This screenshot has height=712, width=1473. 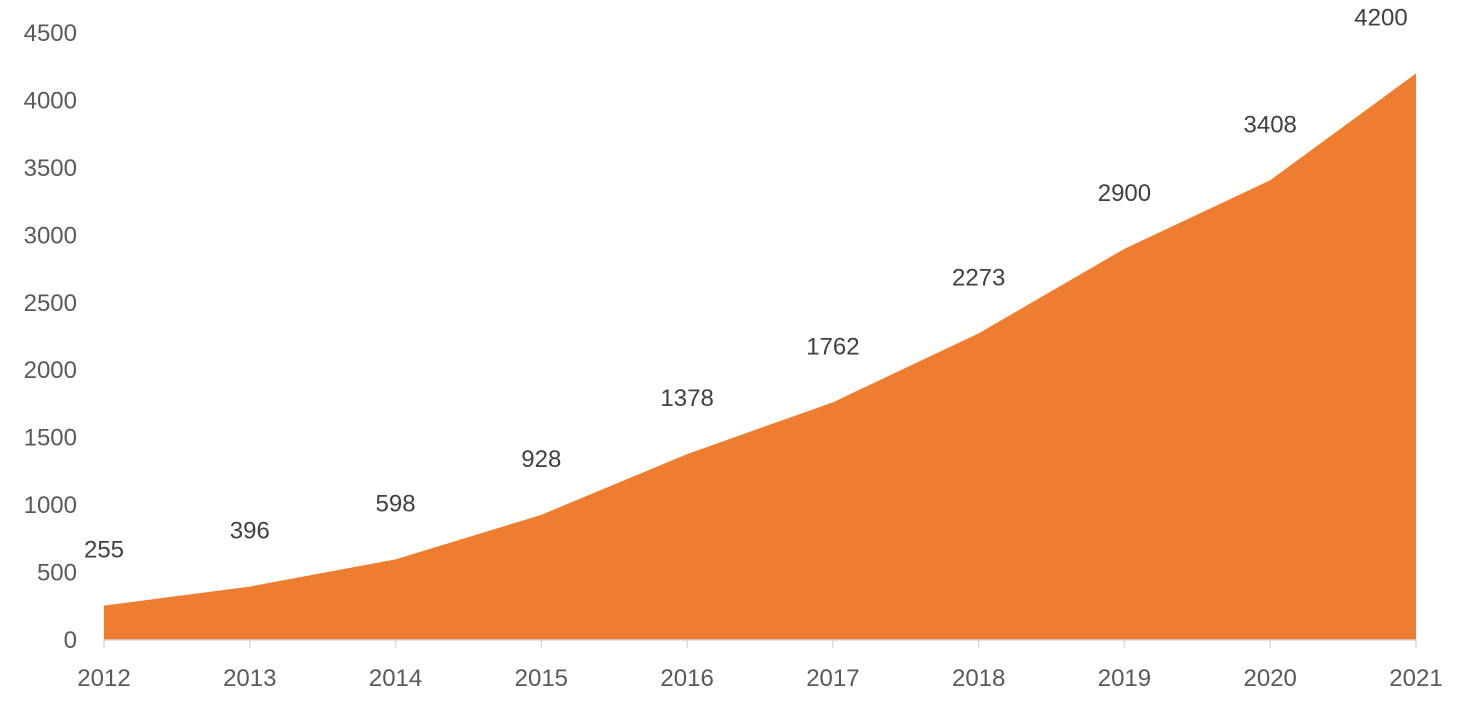 I want to click on y-axis-tick-labels: 0 500 1000 1500 2000 2500 3000 3500 4000 4500, so click(x=50, y=337).